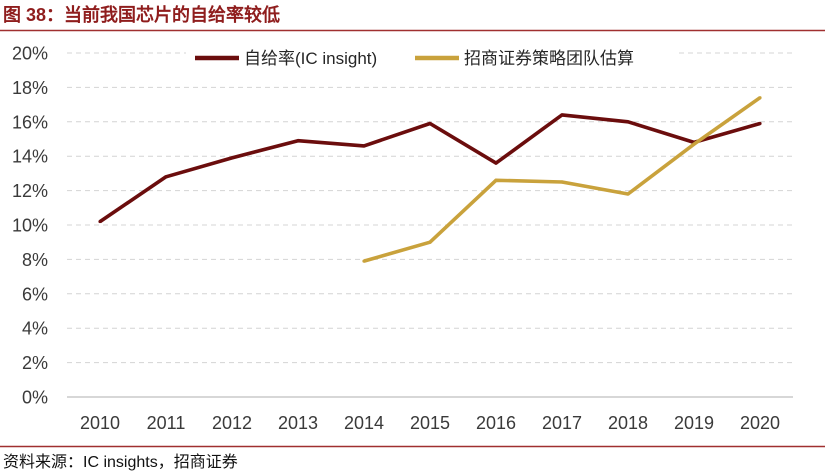 This screenshot has width=825, height=475. I want to click on legend-label: 自给率(IC insight), so click(310, 58).